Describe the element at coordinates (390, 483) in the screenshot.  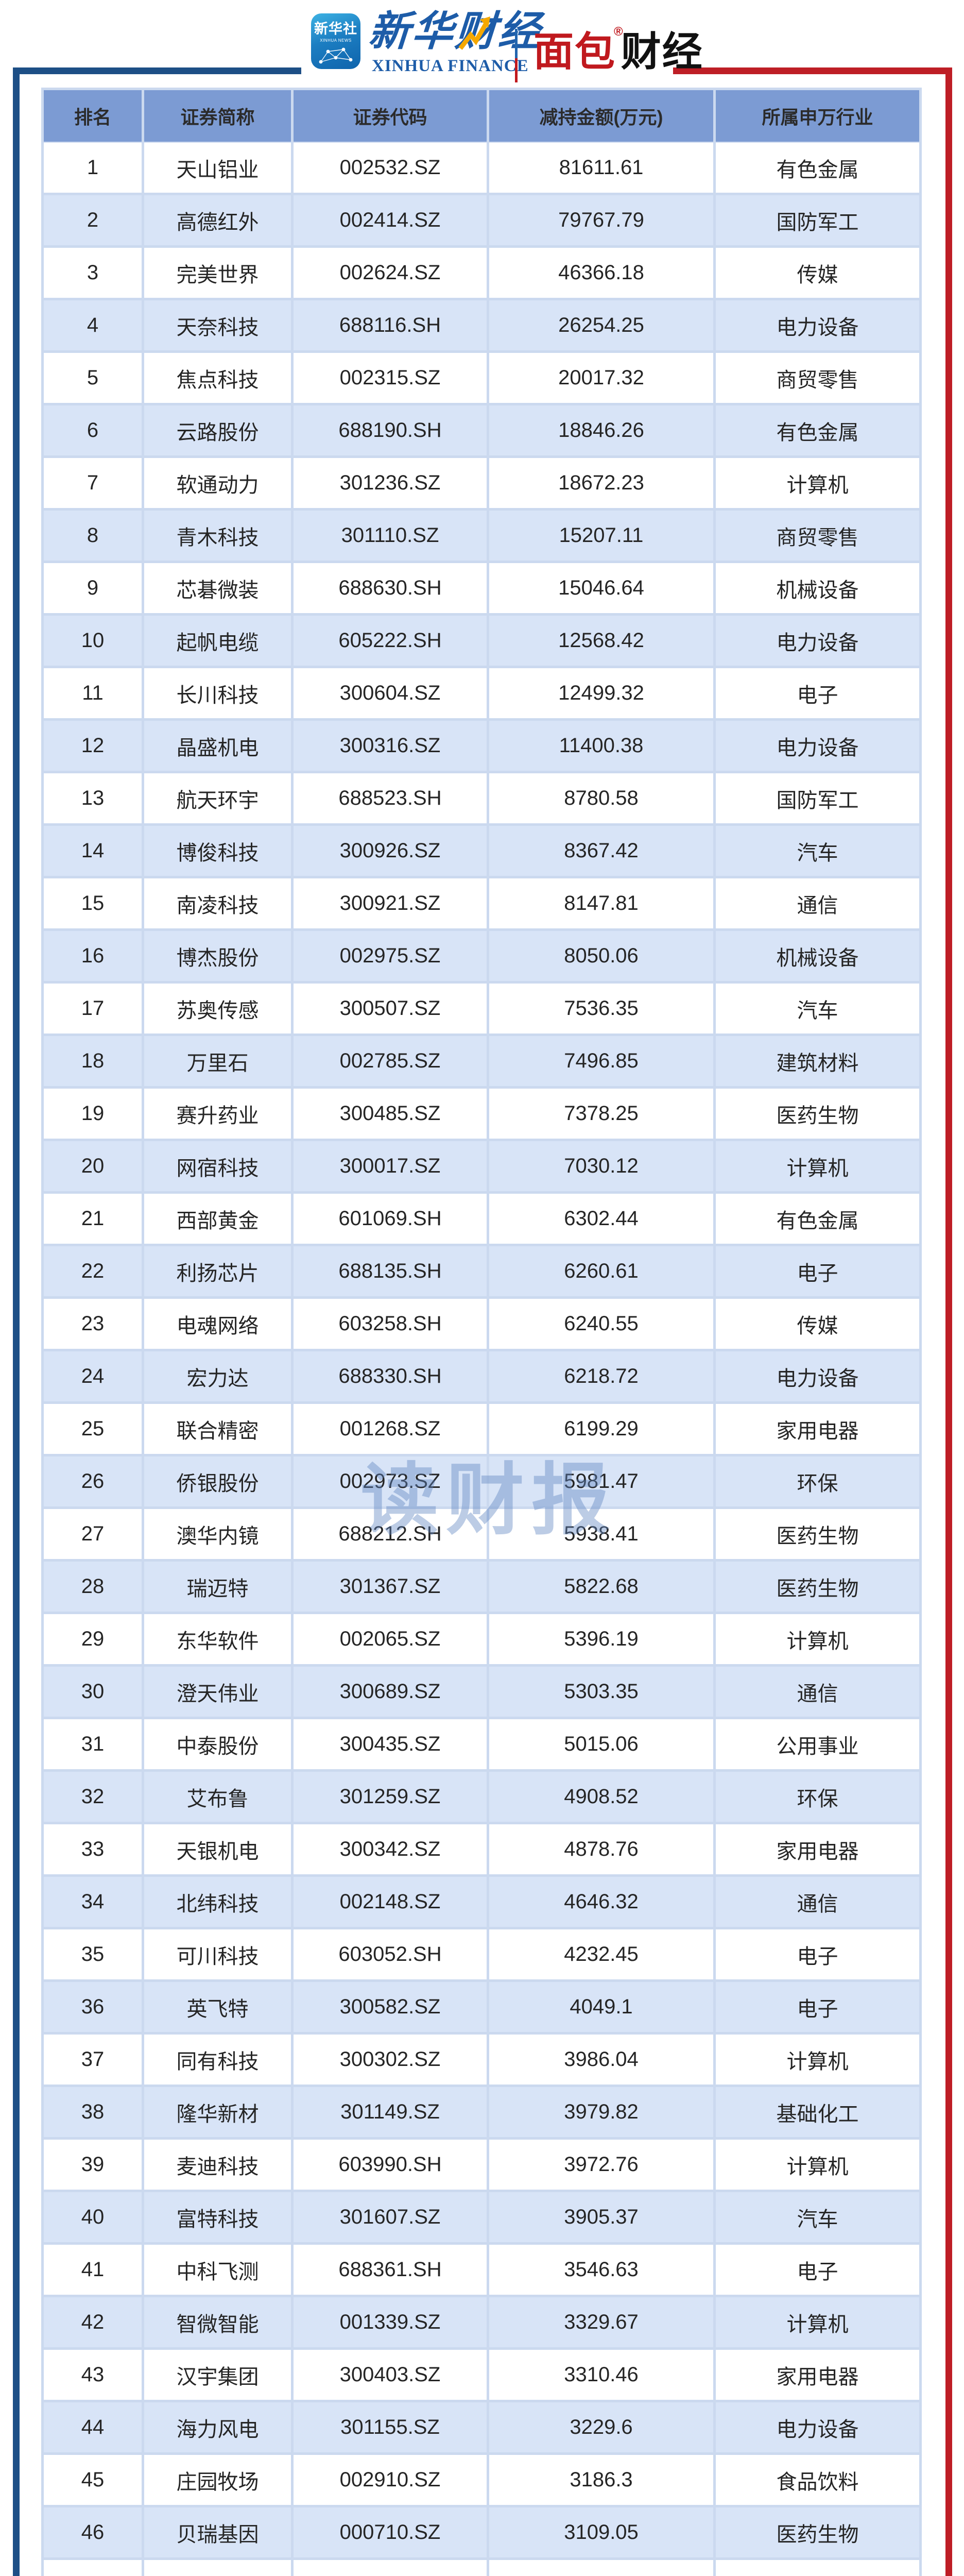
I see `code-cell: 301236.SZ` at that location.